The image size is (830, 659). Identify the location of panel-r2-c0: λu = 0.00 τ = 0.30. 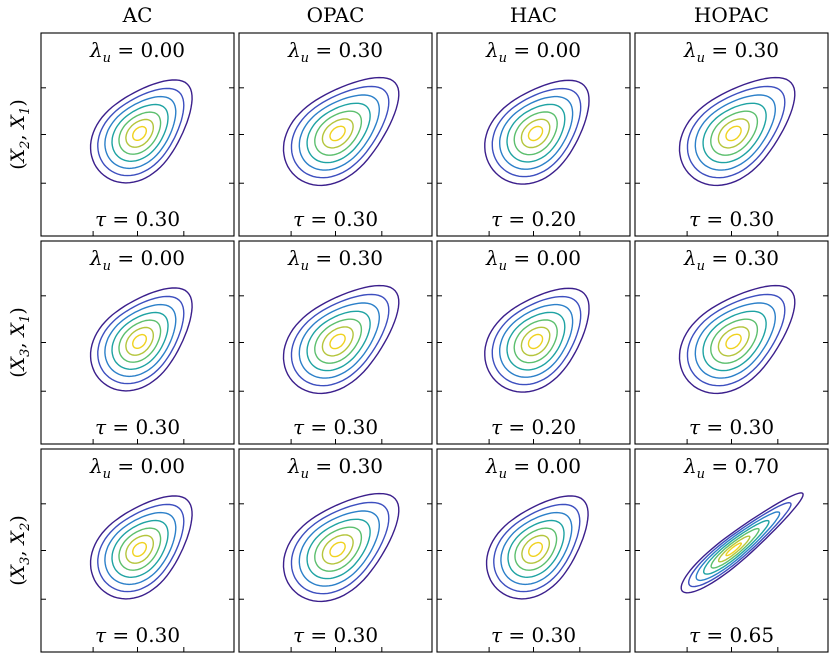
(137, 550).